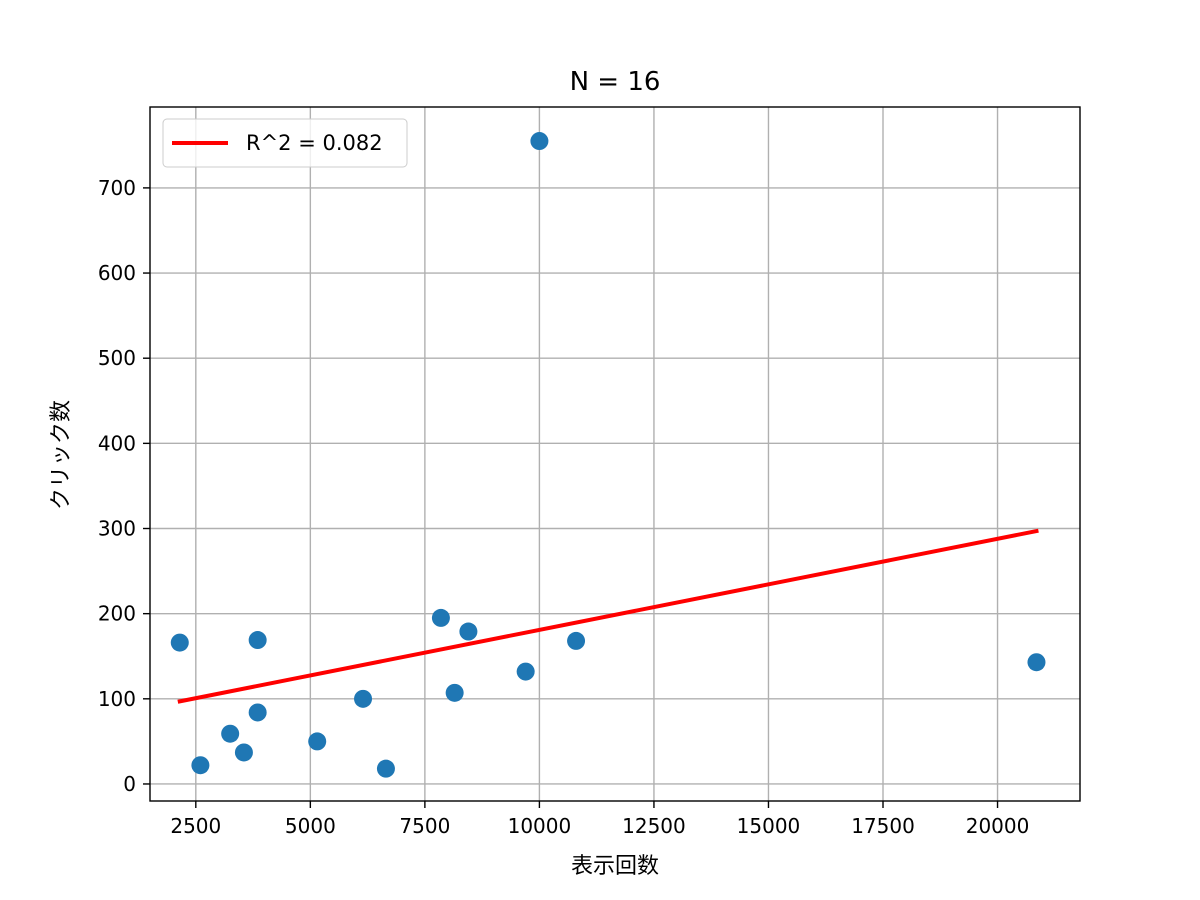  I want to click on x-tick-label: 5000, so click(310, 826).